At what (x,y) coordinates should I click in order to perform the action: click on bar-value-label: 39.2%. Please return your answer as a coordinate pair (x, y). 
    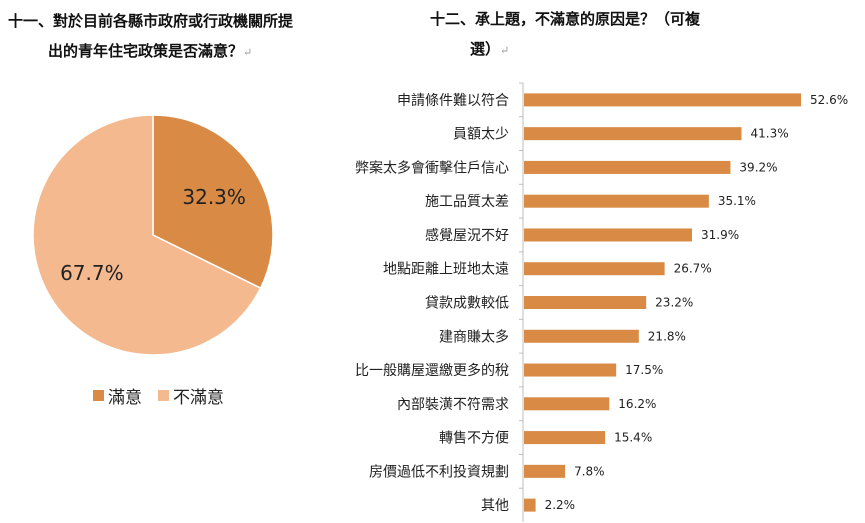
    Looking at the image, I should click on (758, 167).